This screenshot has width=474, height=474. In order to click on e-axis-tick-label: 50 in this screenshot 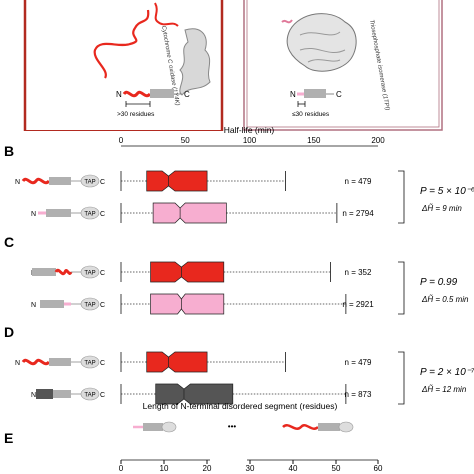, I will do `click(336, 468)`.